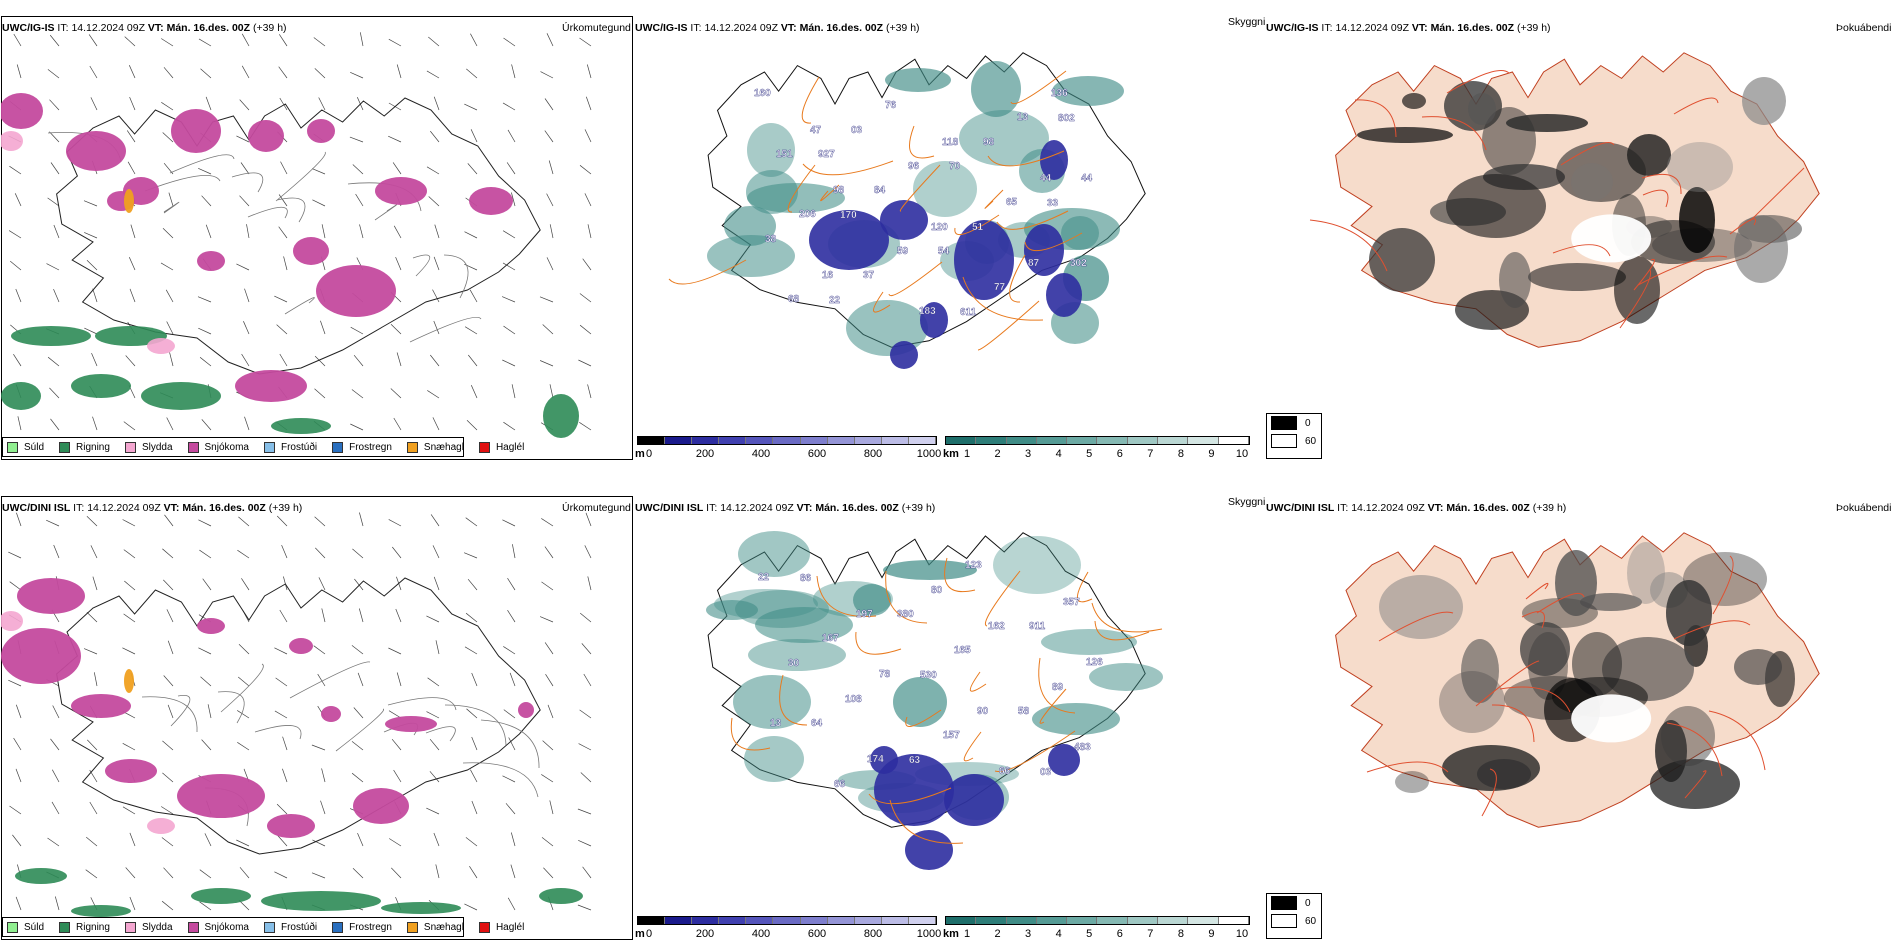 This screenshot has width=1900, height=950. I want to click on fog-legend-item: 60, so click(1294, 921).